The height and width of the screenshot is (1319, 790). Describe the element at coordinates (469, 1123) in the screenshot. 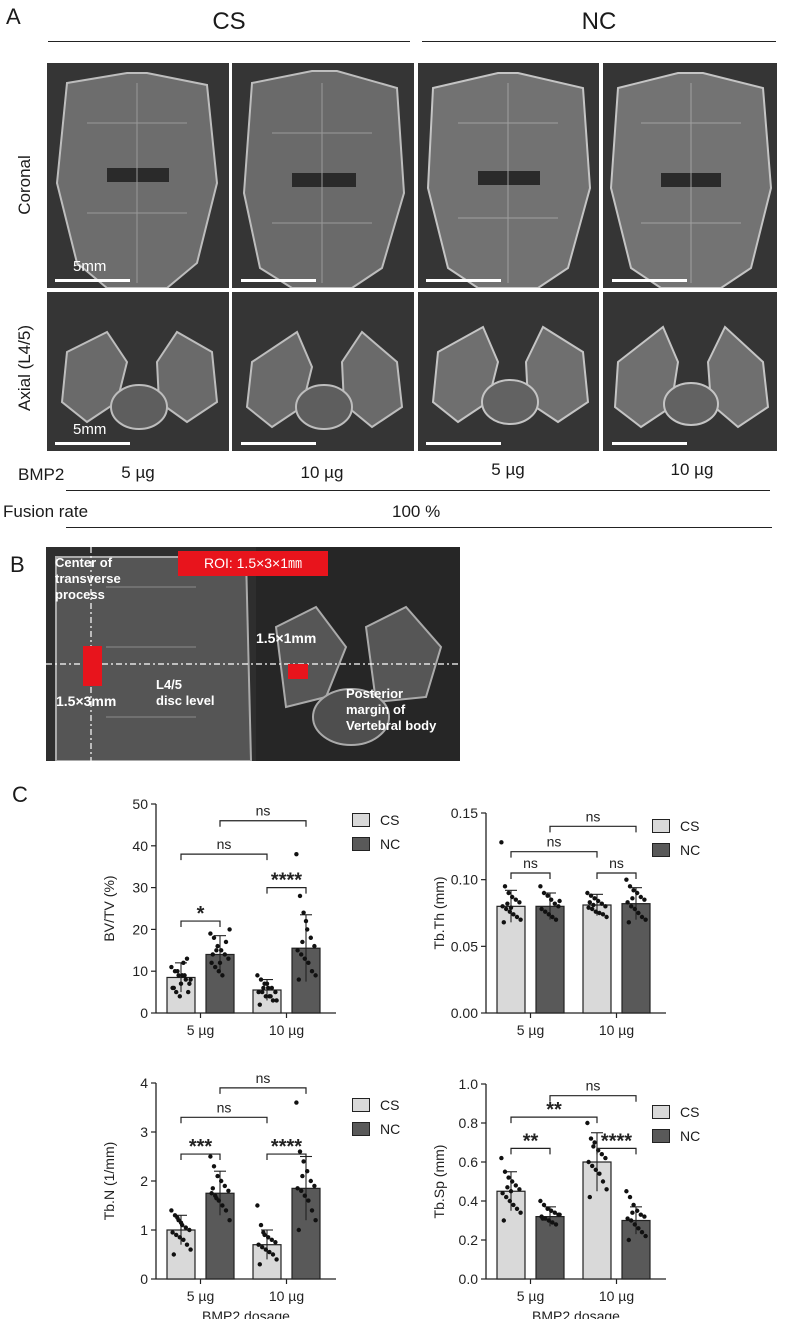

I see `y-tick-label: 0.8` at that location.